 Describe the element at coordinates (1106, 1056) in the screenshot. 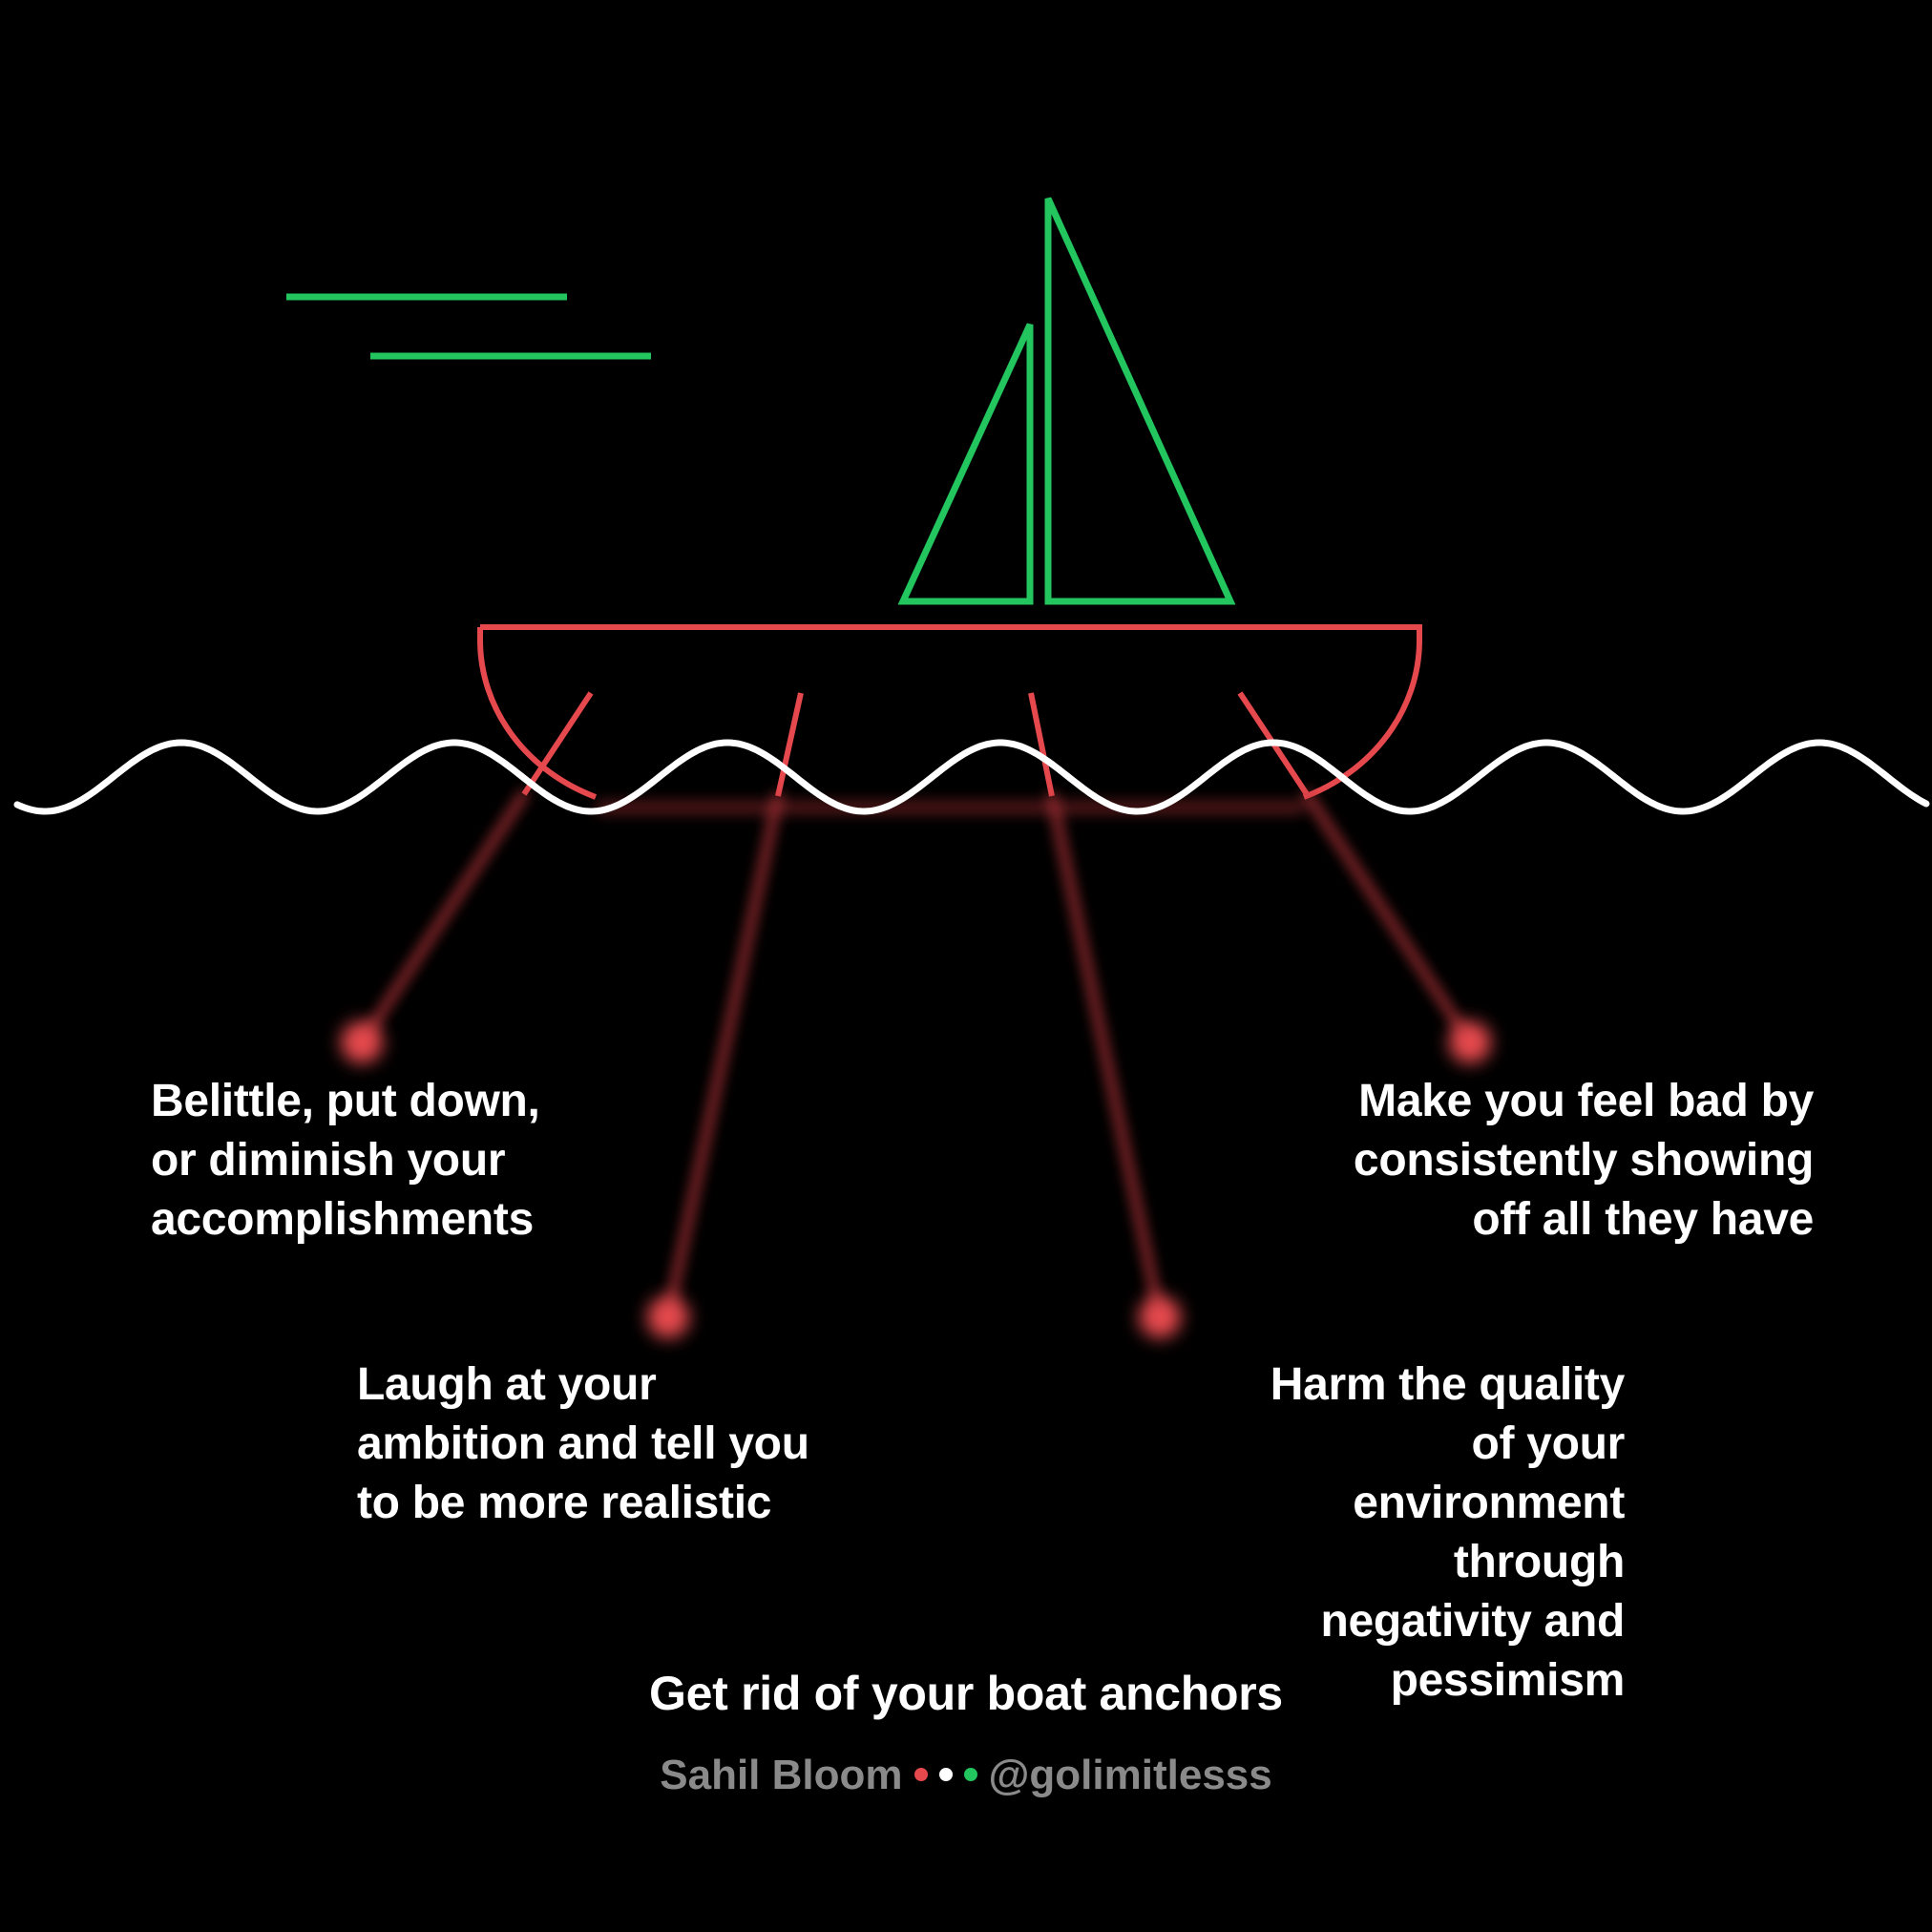

I see `anchor-line-3-glow` at that location.